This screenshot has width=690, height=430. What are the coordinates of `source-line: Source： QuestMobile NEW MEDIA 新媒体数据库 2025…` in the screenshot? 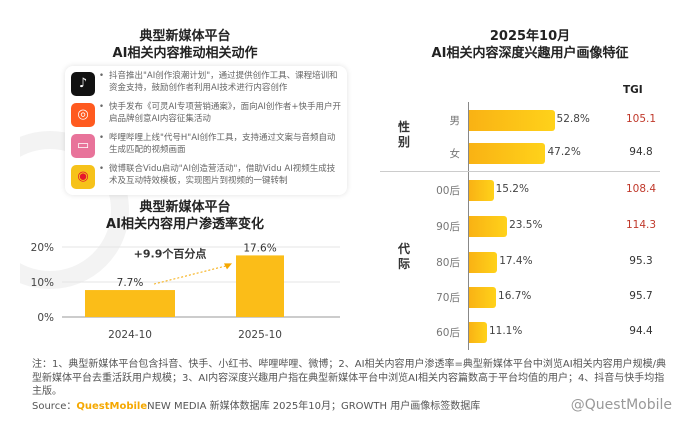 It's located at (352, 405).